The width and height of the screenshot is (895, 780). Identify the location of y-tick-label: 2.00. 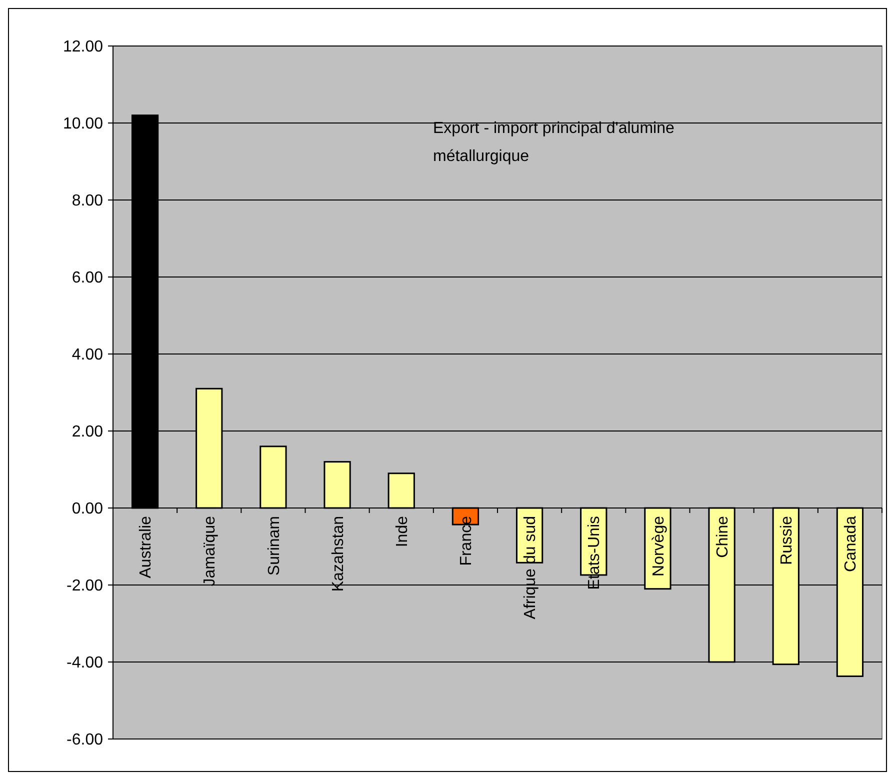
(88, 432).